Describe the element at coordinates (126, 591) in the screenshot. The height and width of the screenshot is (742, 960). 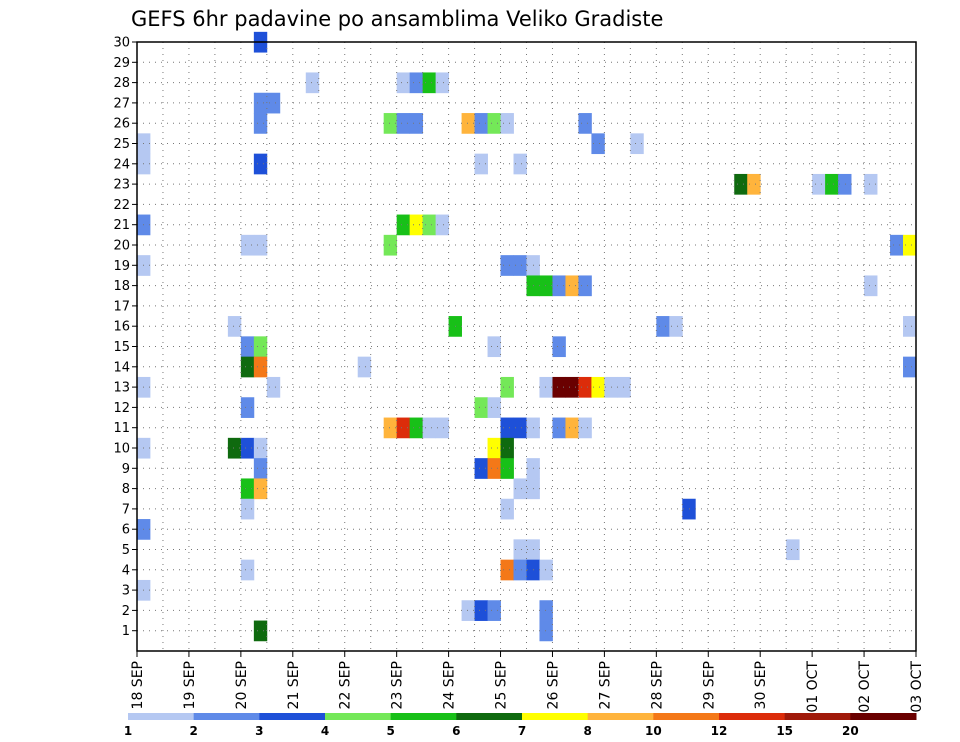
I see `y-tick-label-3: 3` at that location.